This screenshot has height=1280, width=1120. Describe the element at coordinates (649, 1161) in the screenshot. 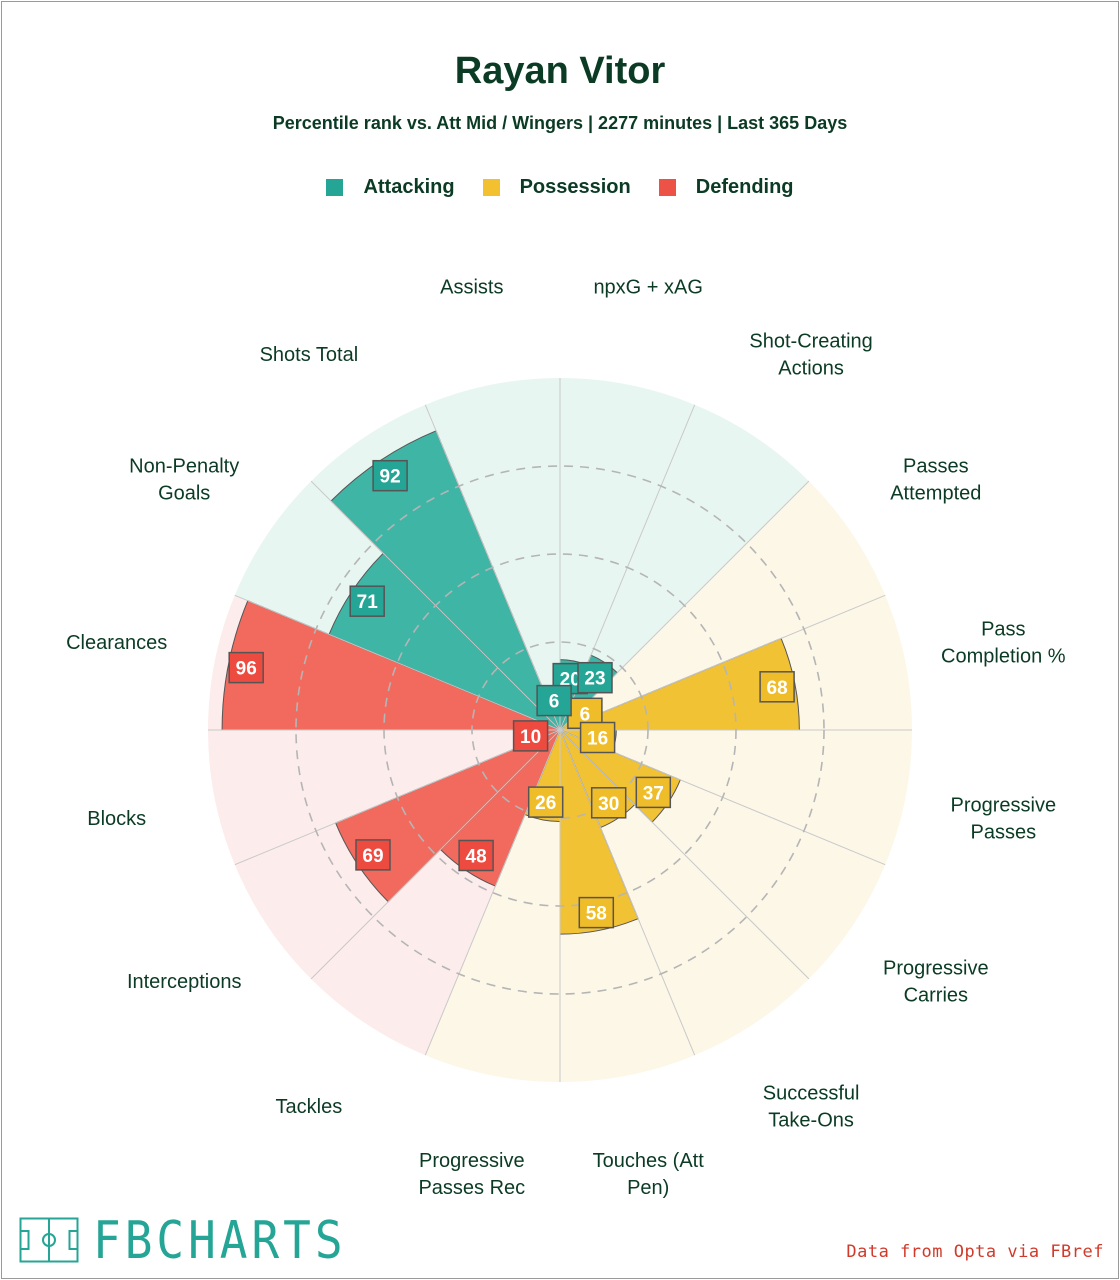

I see `axis-label-line: Touches (Att` at that location.